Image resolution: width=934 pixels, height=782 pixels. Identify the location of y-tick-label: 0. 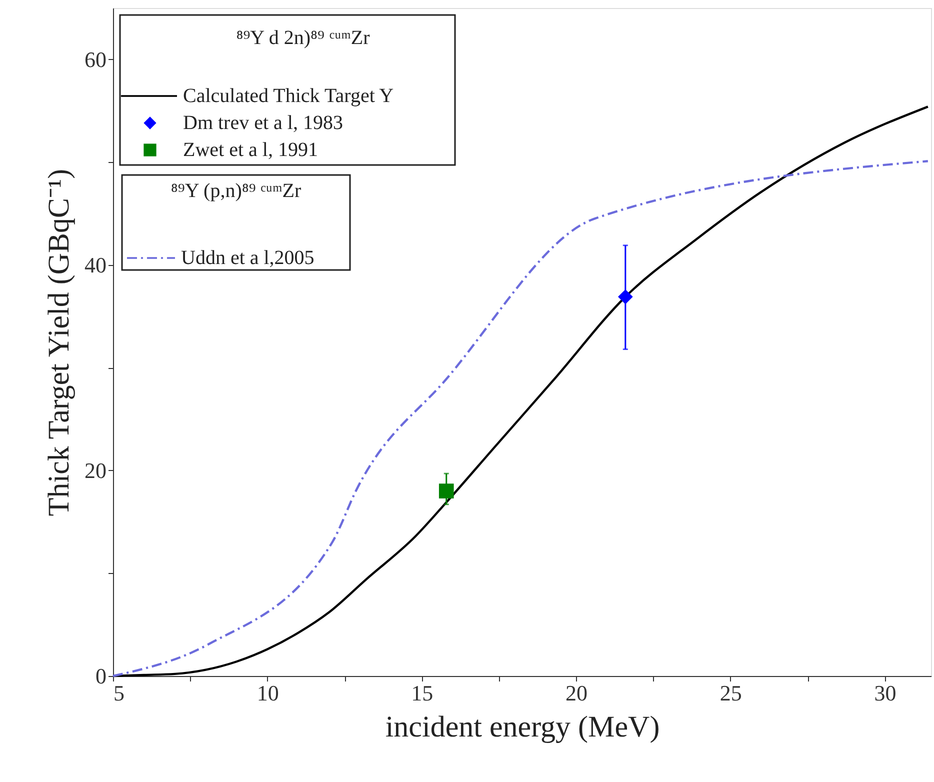
(101, 676).